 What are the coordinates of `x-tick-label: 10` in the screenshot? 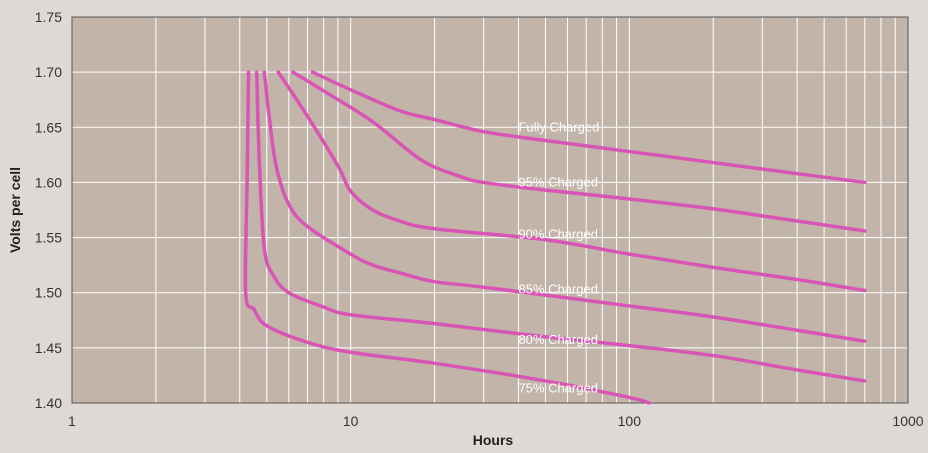 It's located at (351, 421).